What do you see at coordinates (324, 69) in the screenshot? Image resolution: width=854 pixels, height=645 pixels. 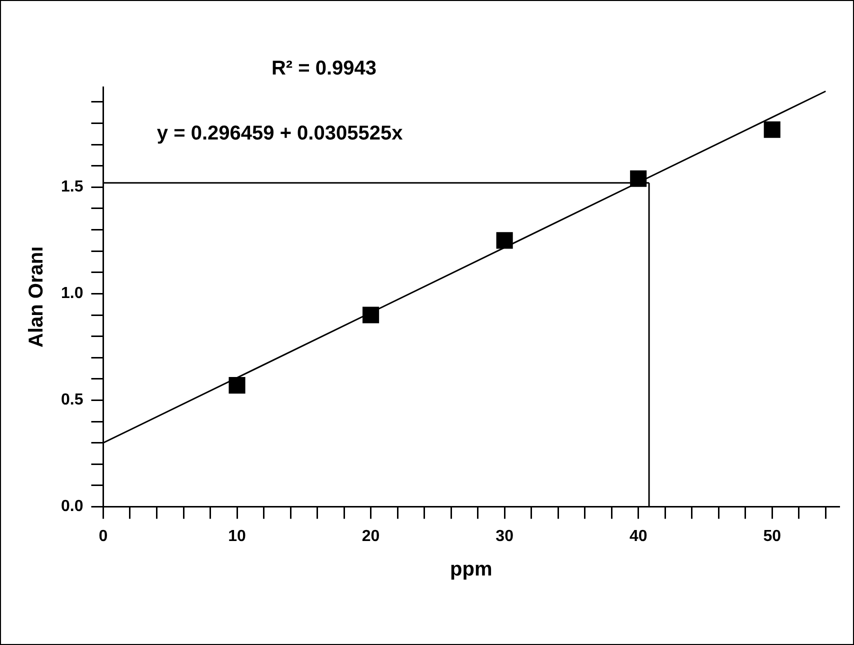 I see `text: R² = 0.9943` at bounding box center [324, 69].